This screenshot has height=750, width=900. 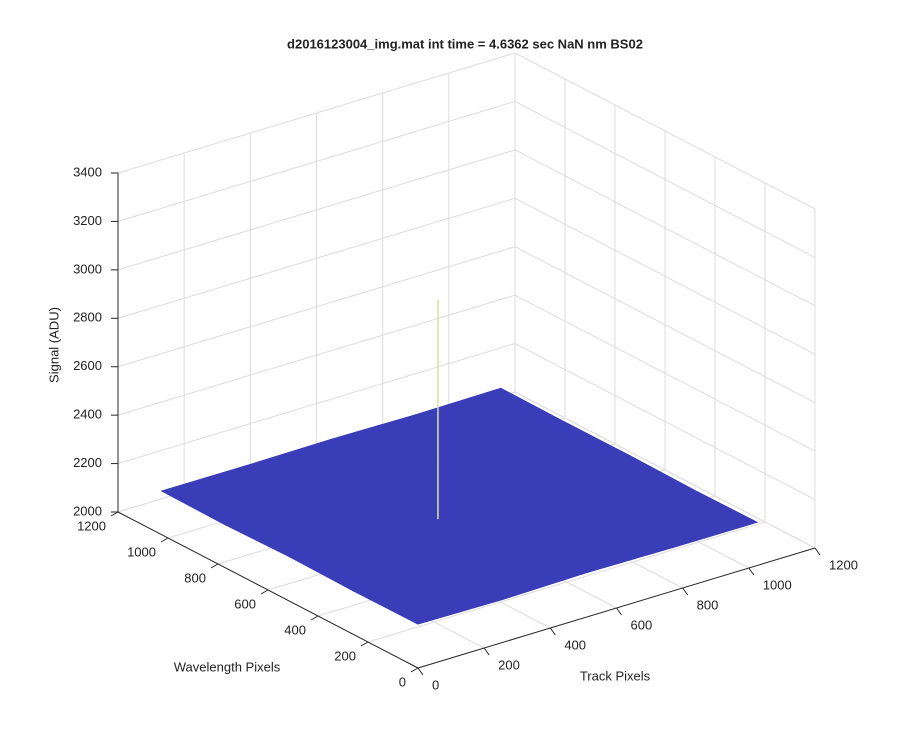 I want to click on y-tick-label: 1000, so click(x=141, y=551).